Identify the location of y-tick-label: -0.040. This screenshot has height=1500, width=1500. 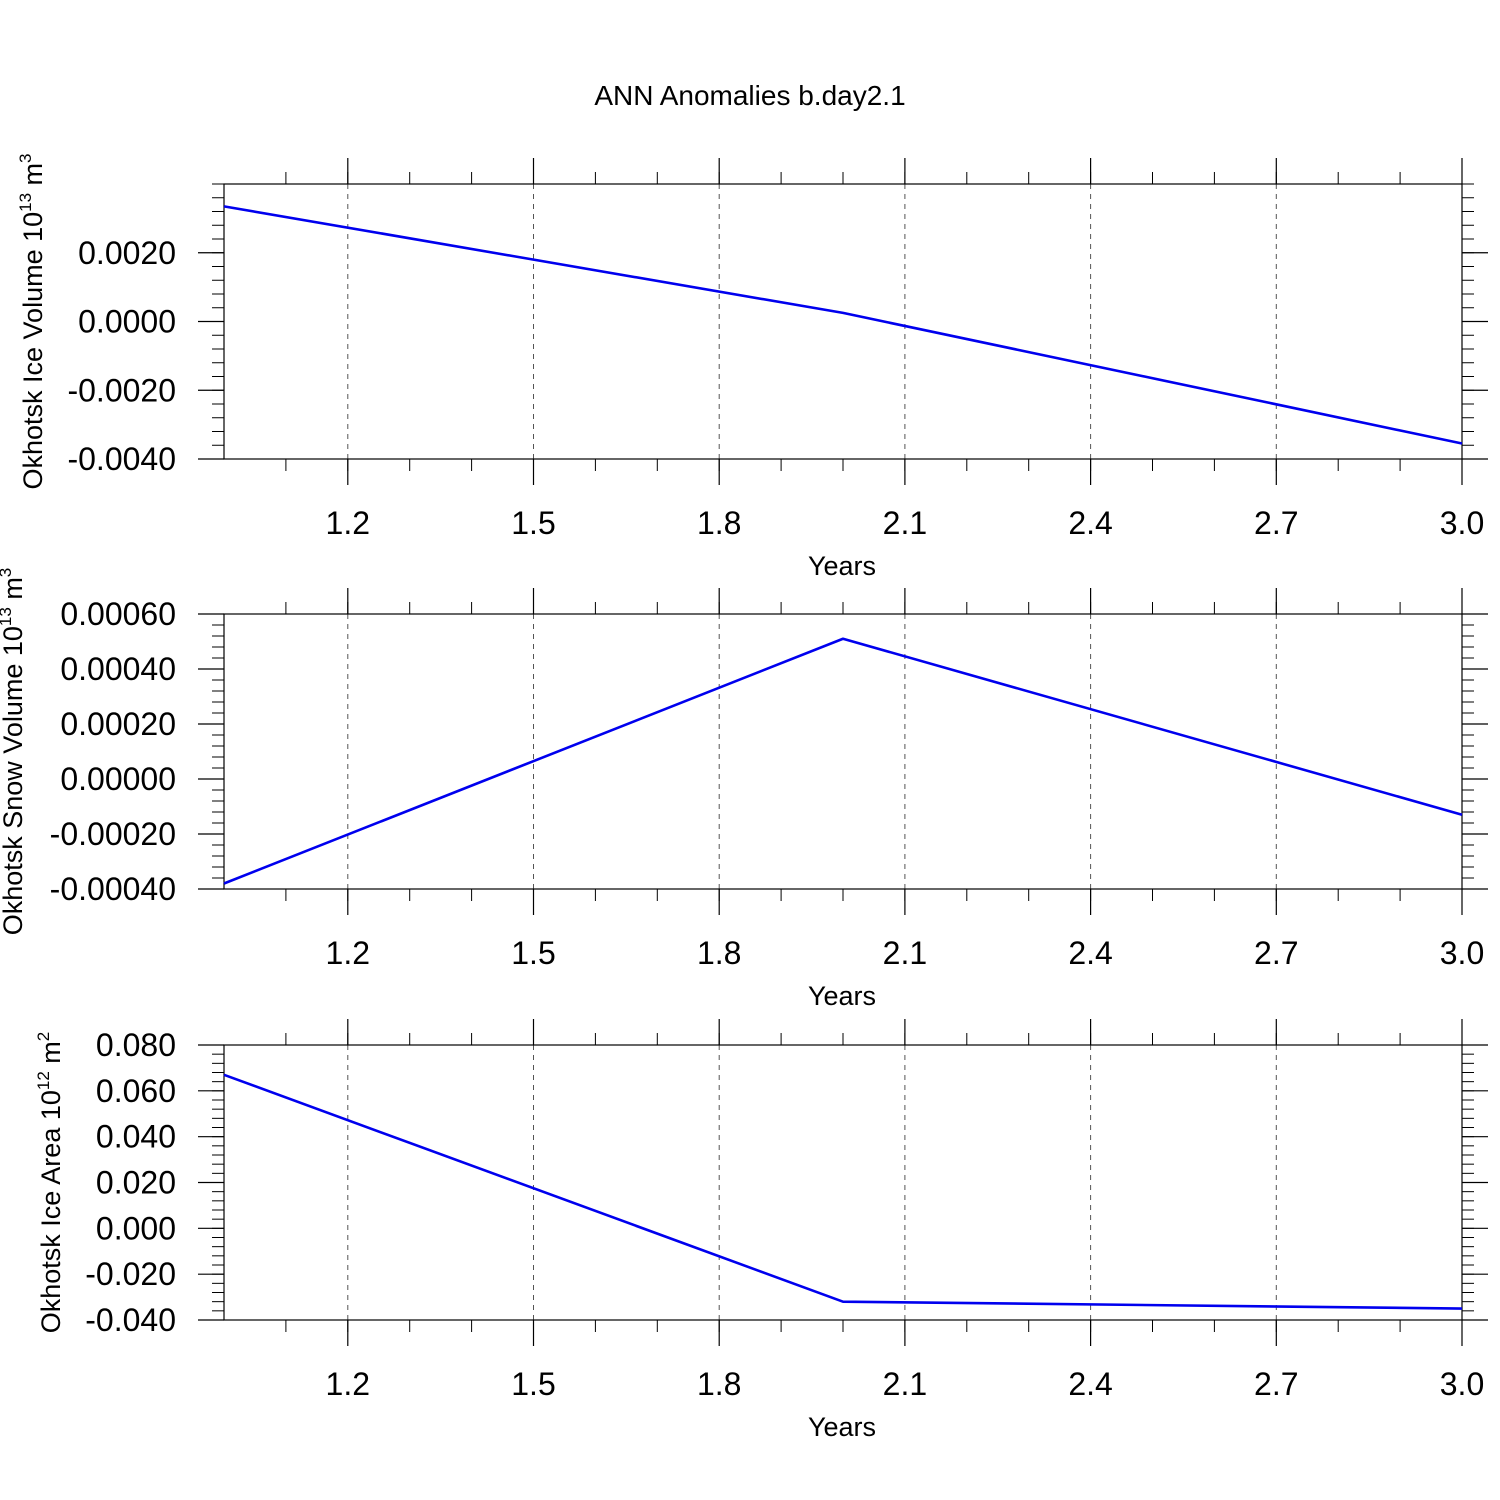
(130, 1320).